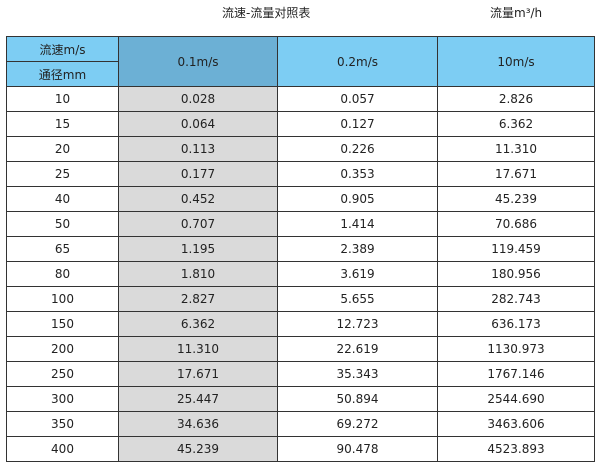  I want to click on table-row: 350 34.636 69.272 3463.606, so click(300, 424).